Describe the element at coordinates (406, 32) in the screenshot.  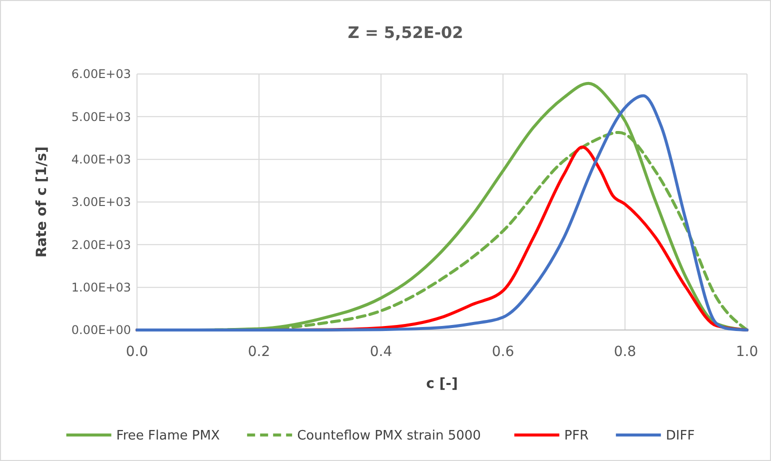
I see `chart-title: Z = 5,52E-02` at that location.